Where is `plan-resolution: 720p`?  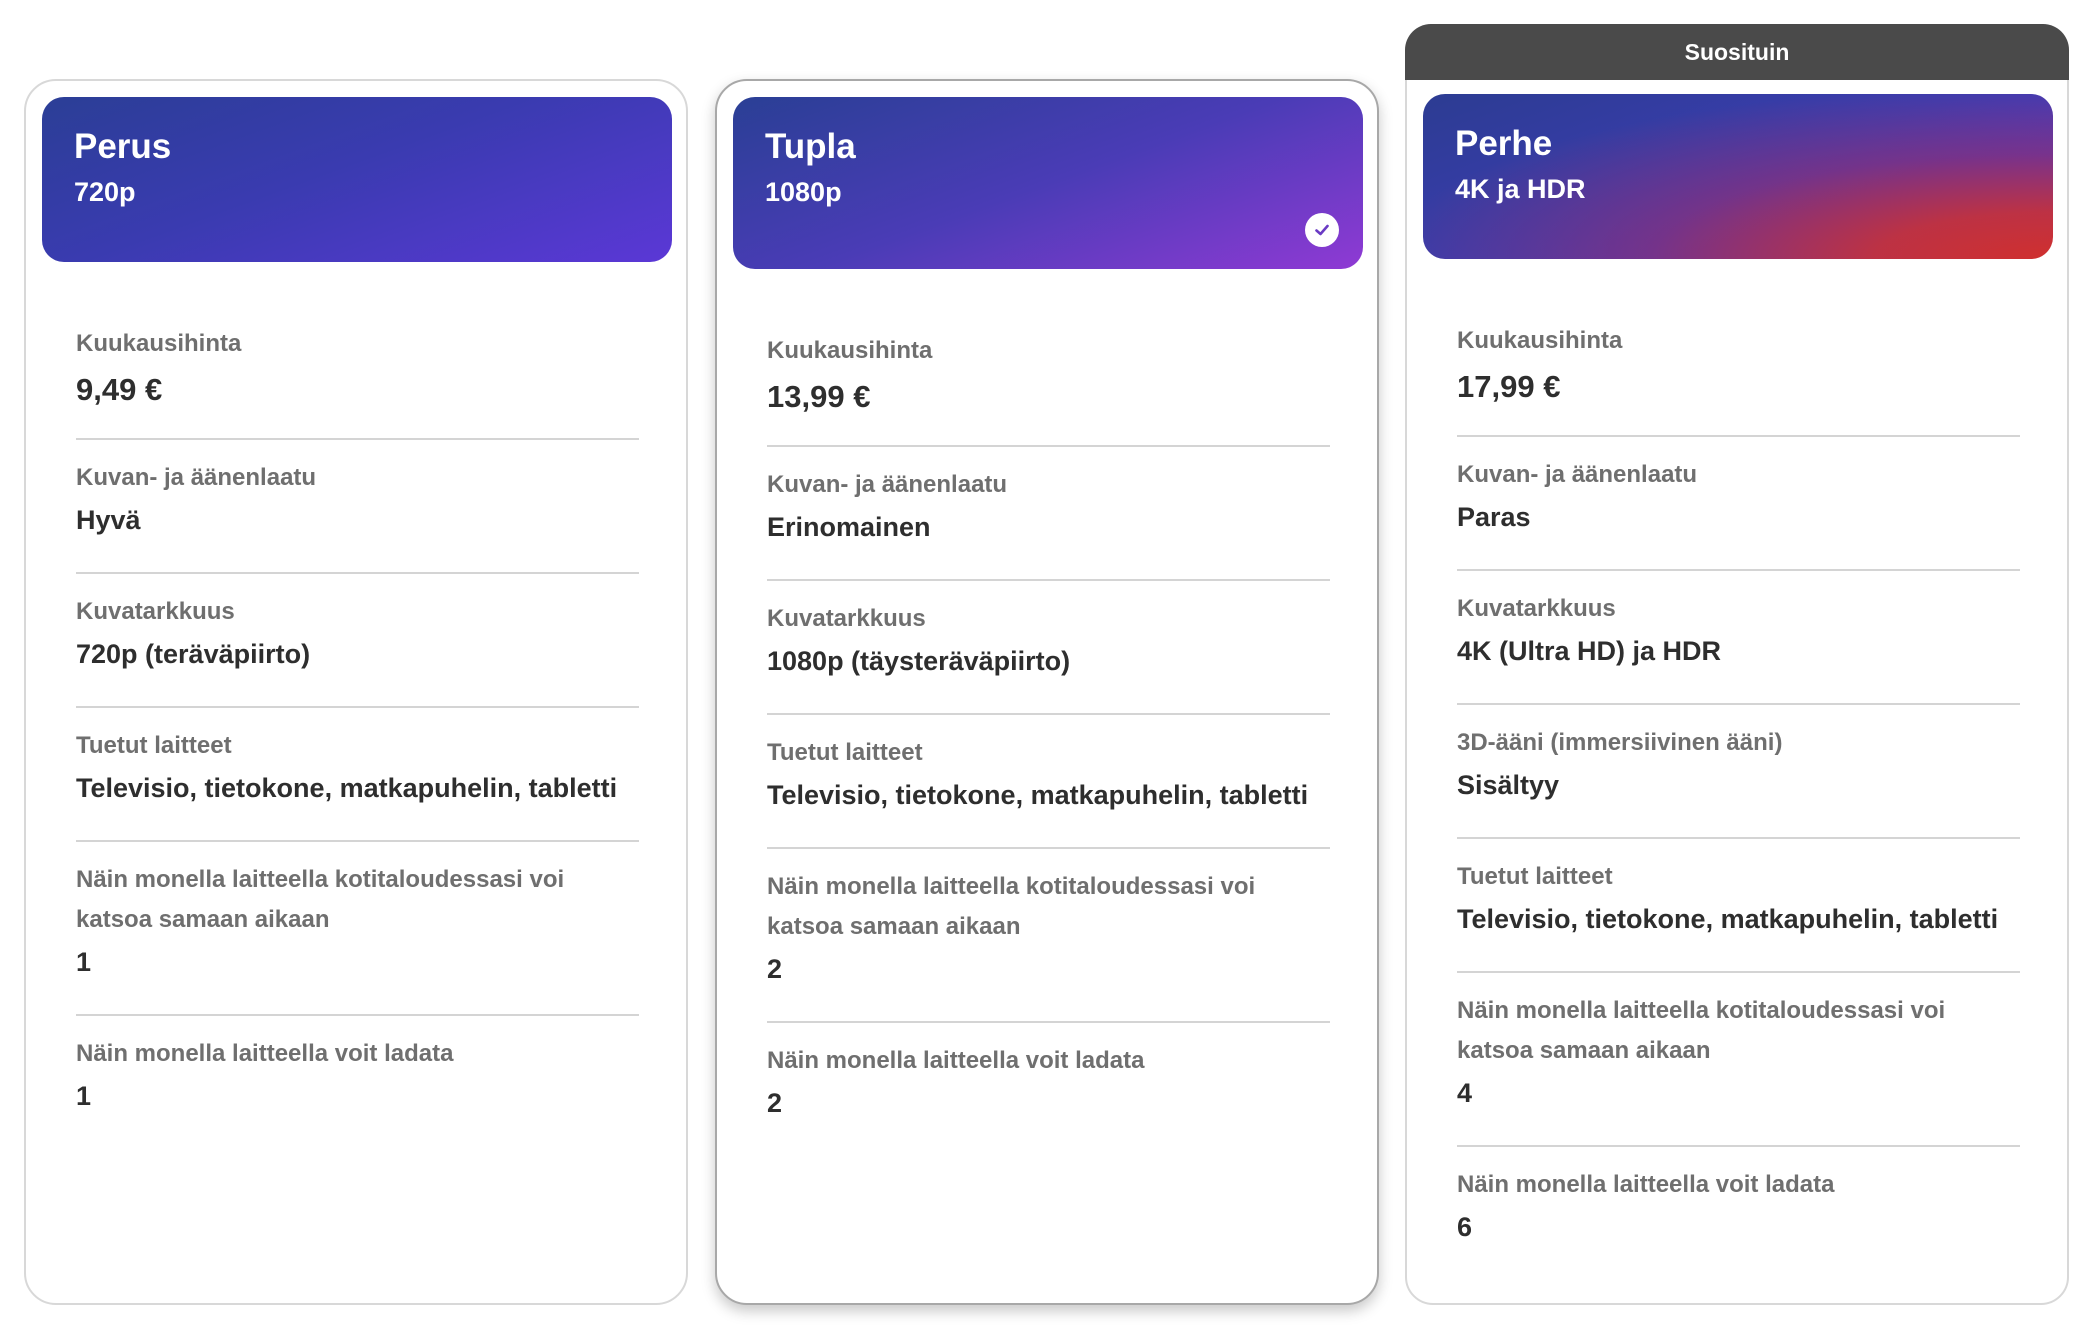
plan-resolution: 720p is located at coordinates (105, 192).